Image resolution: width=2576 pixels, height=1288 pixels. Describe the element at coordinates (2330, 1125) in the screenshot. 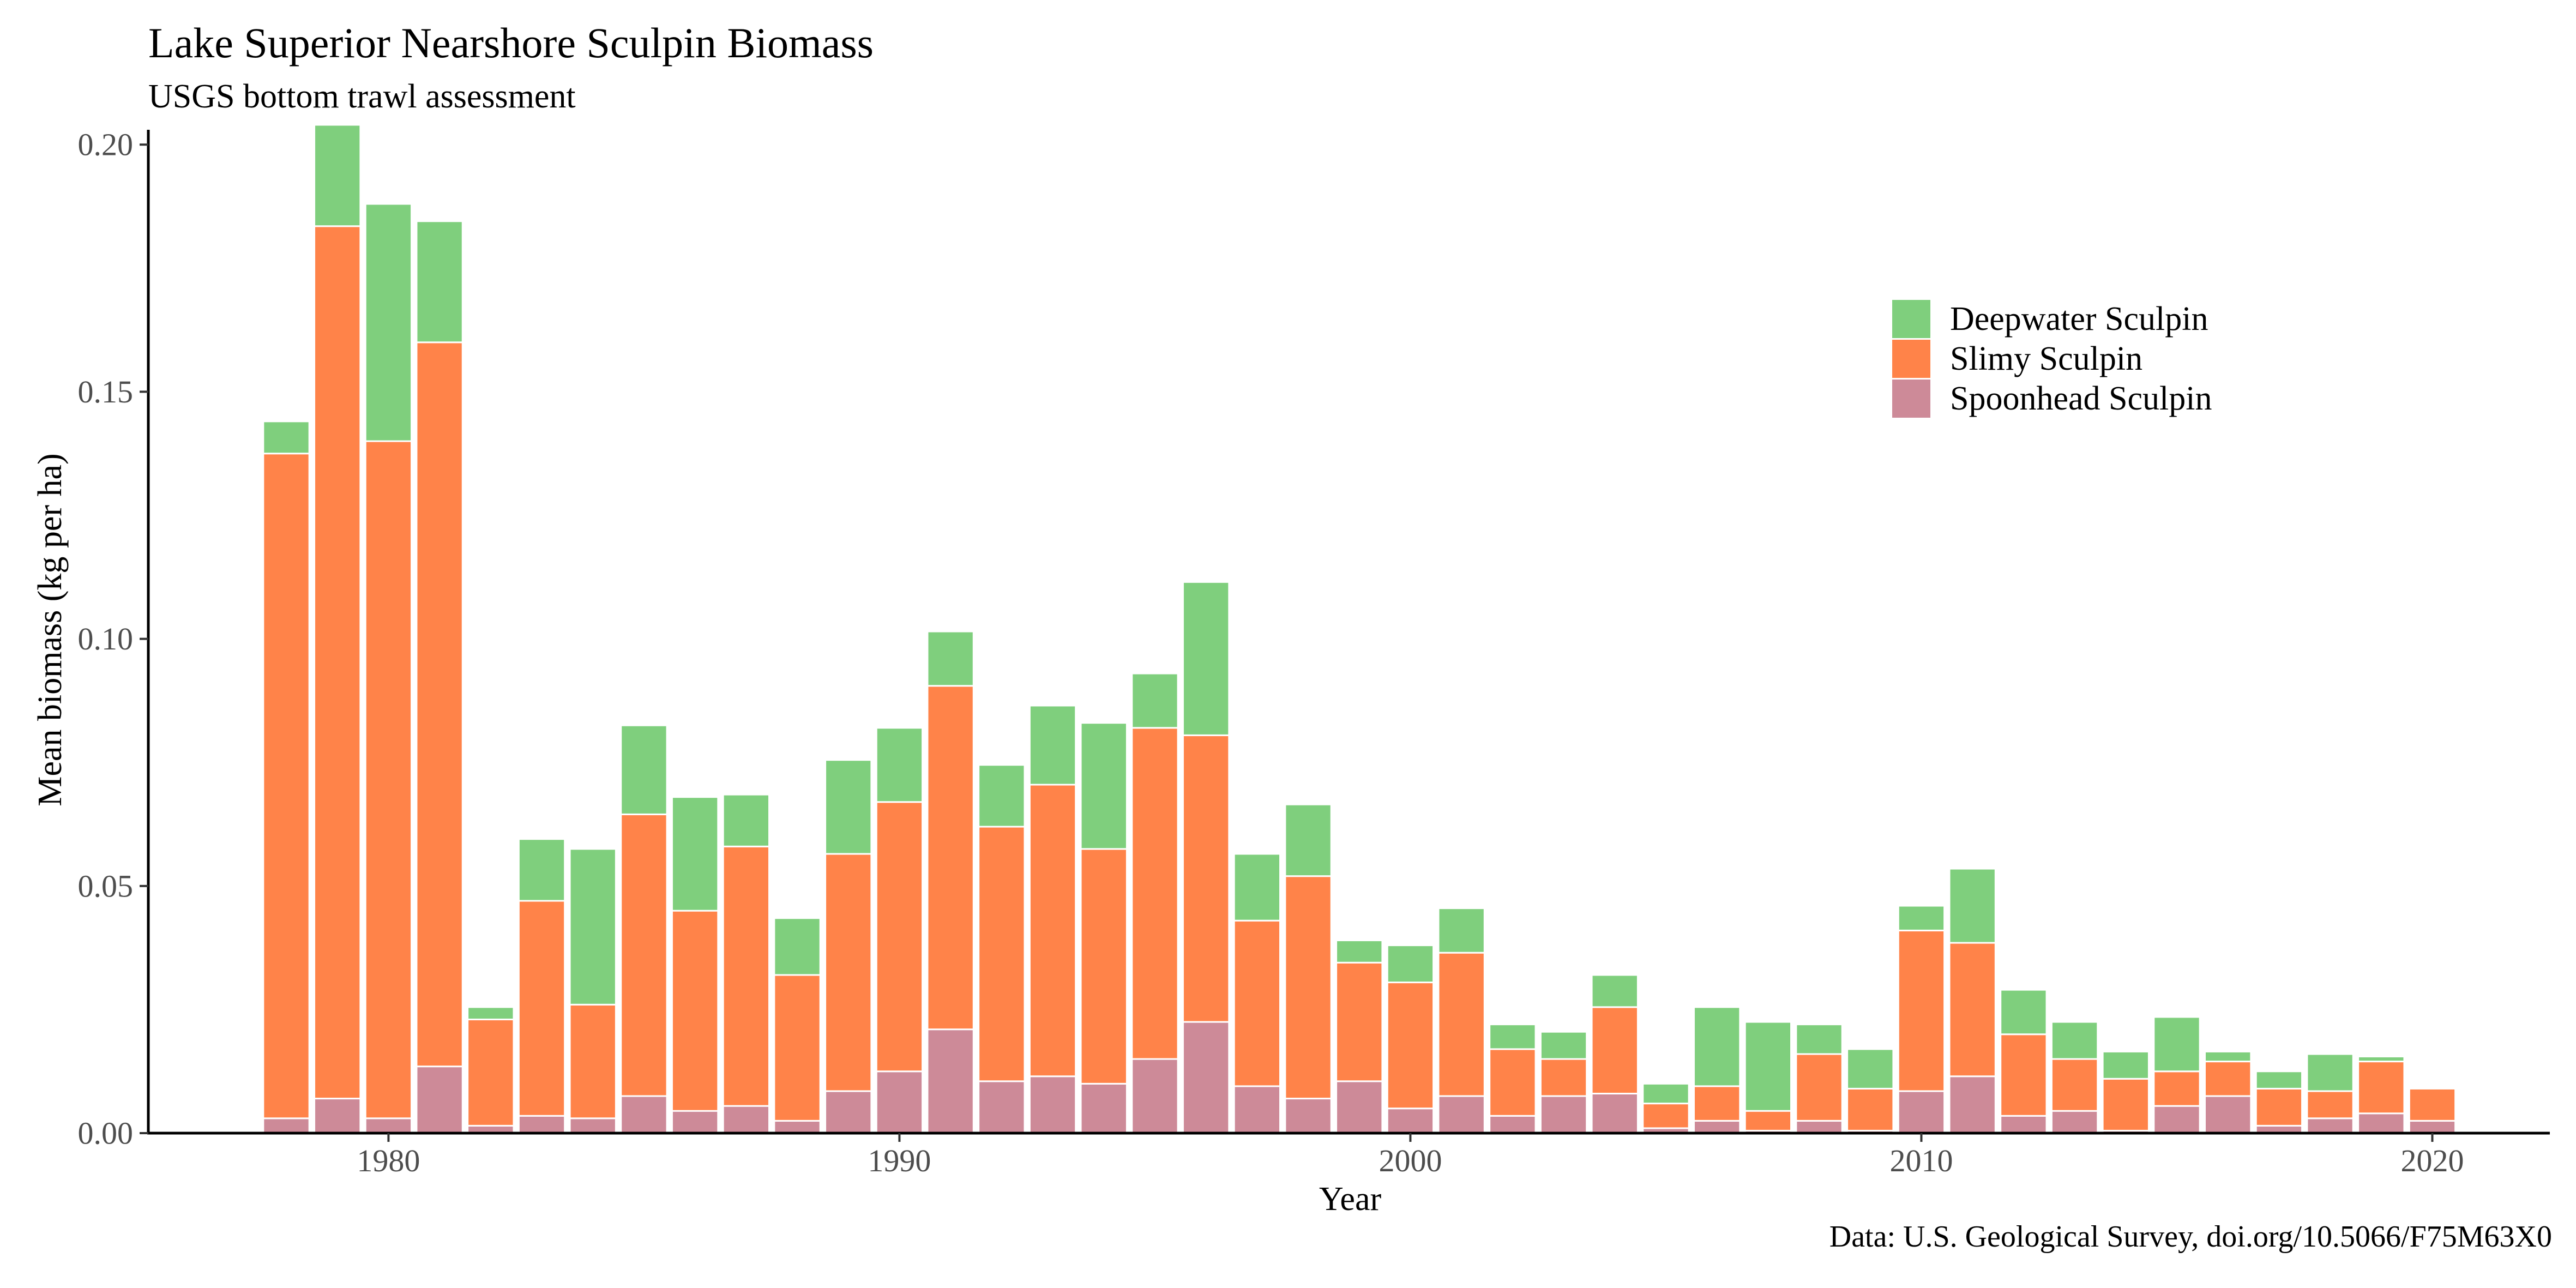

I see `bar-segment-spoonhead-sculpin-2018` at that location.